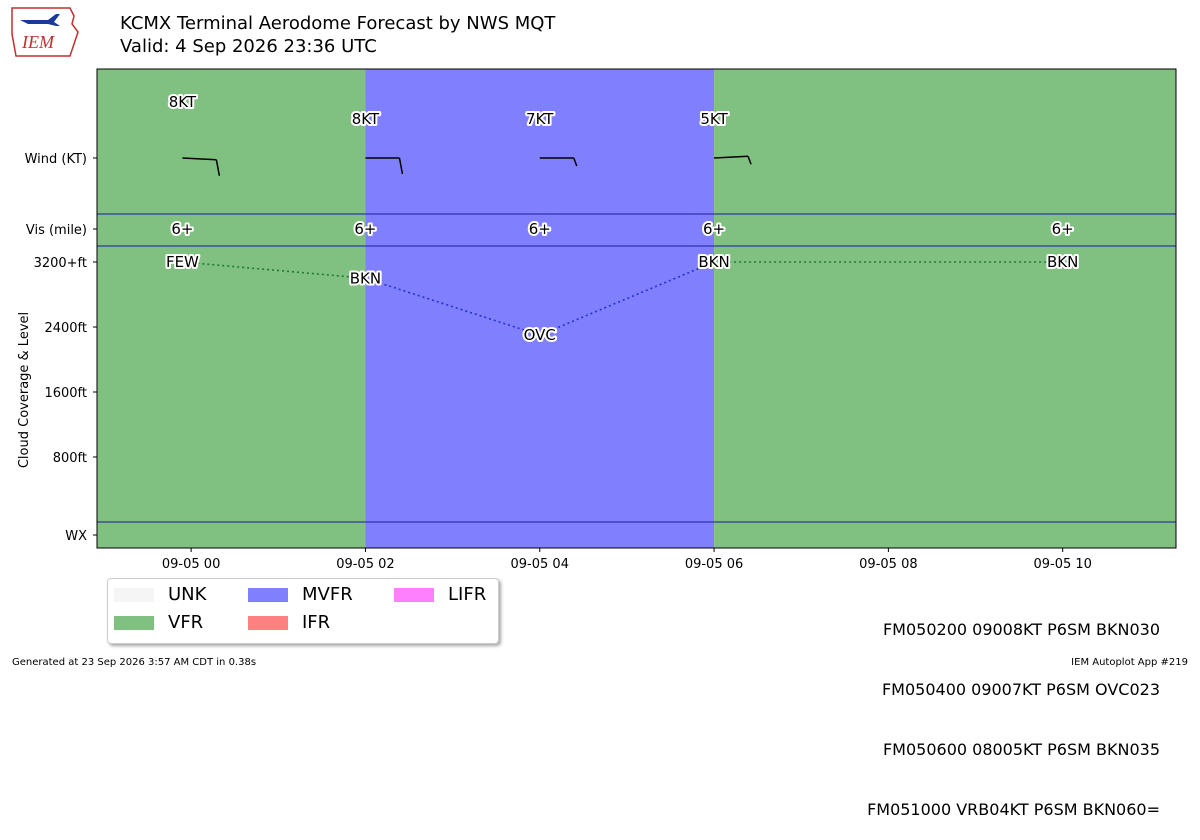  I want to click on legend-item-mvfr: MVFR, so click(300, 595).